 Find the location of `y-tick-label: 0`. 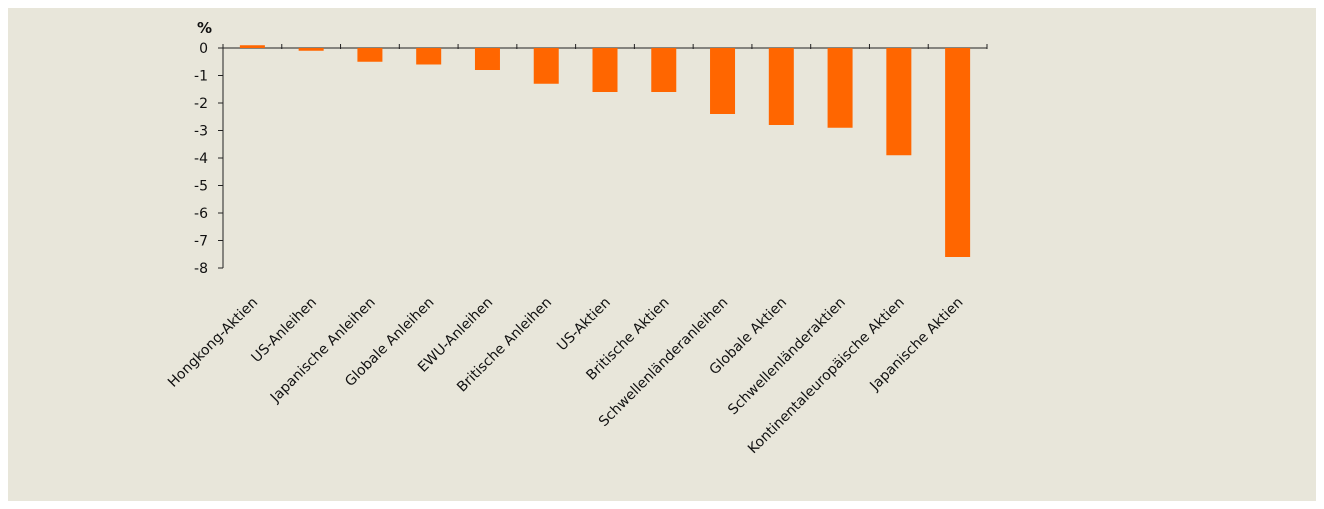

y-tick-label: 0 is located at coordinates (203, 49).